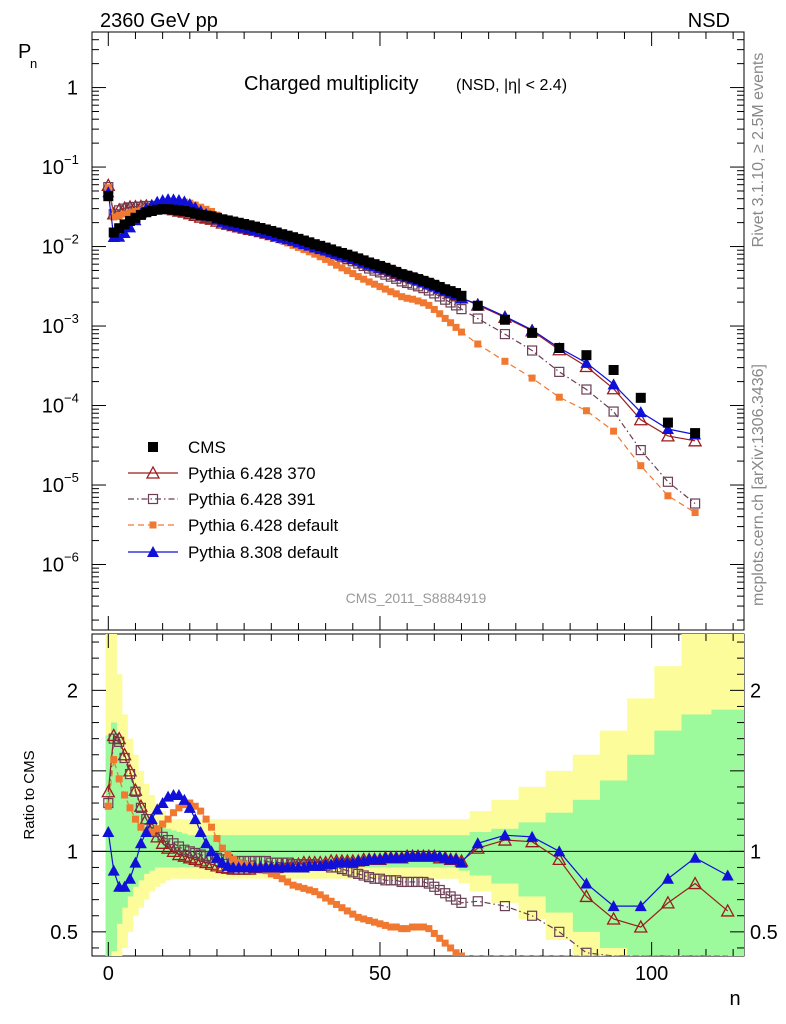  I want to click on y-tick-label: 10, so click(53, 566).